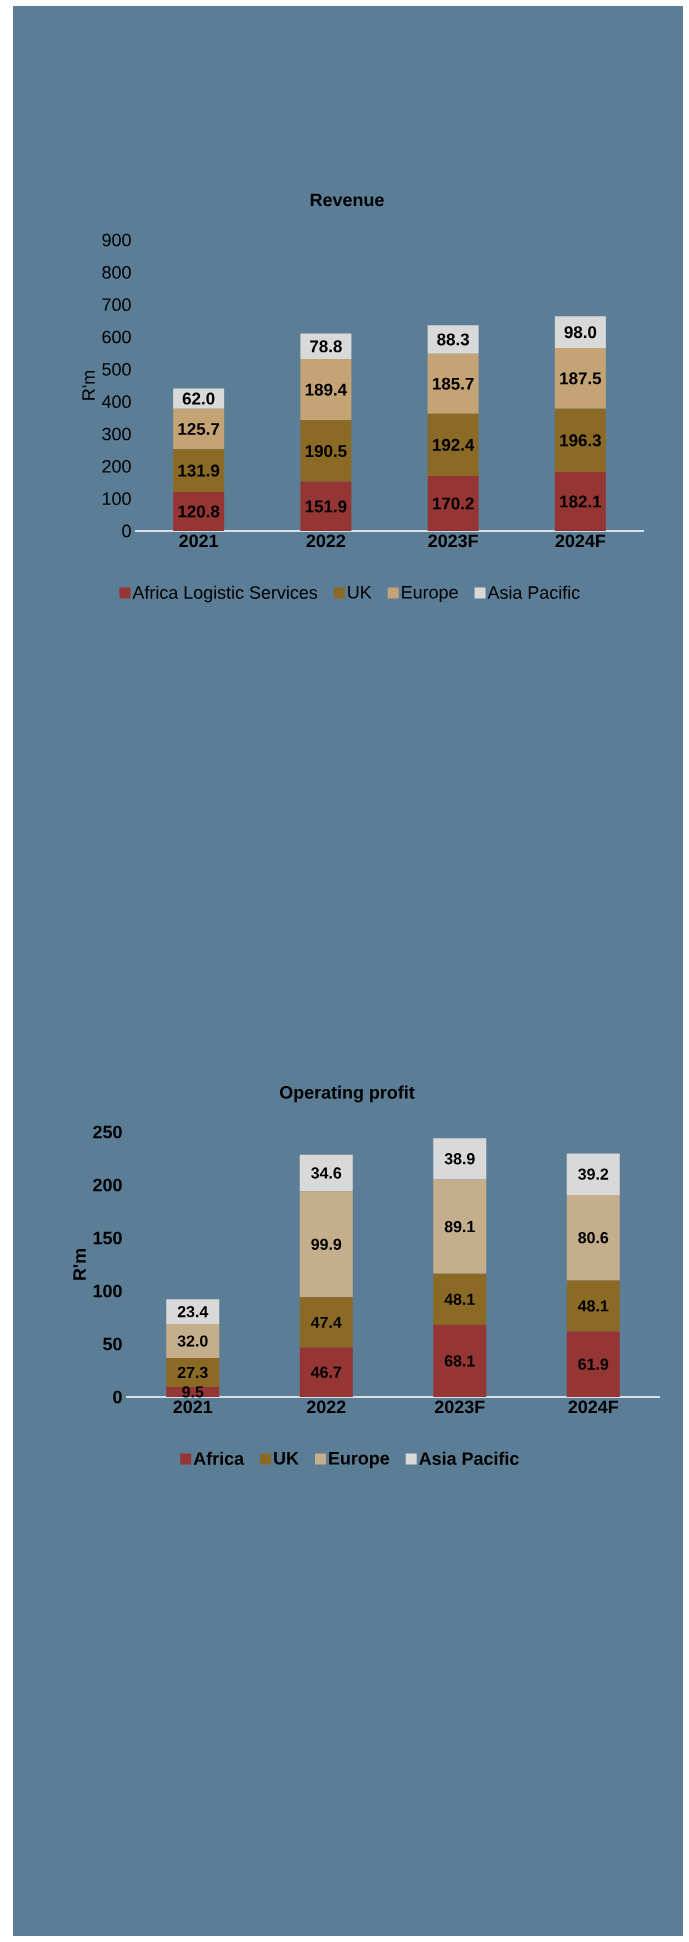  I want to click on data-label: 34.6, so click(326, 1173).